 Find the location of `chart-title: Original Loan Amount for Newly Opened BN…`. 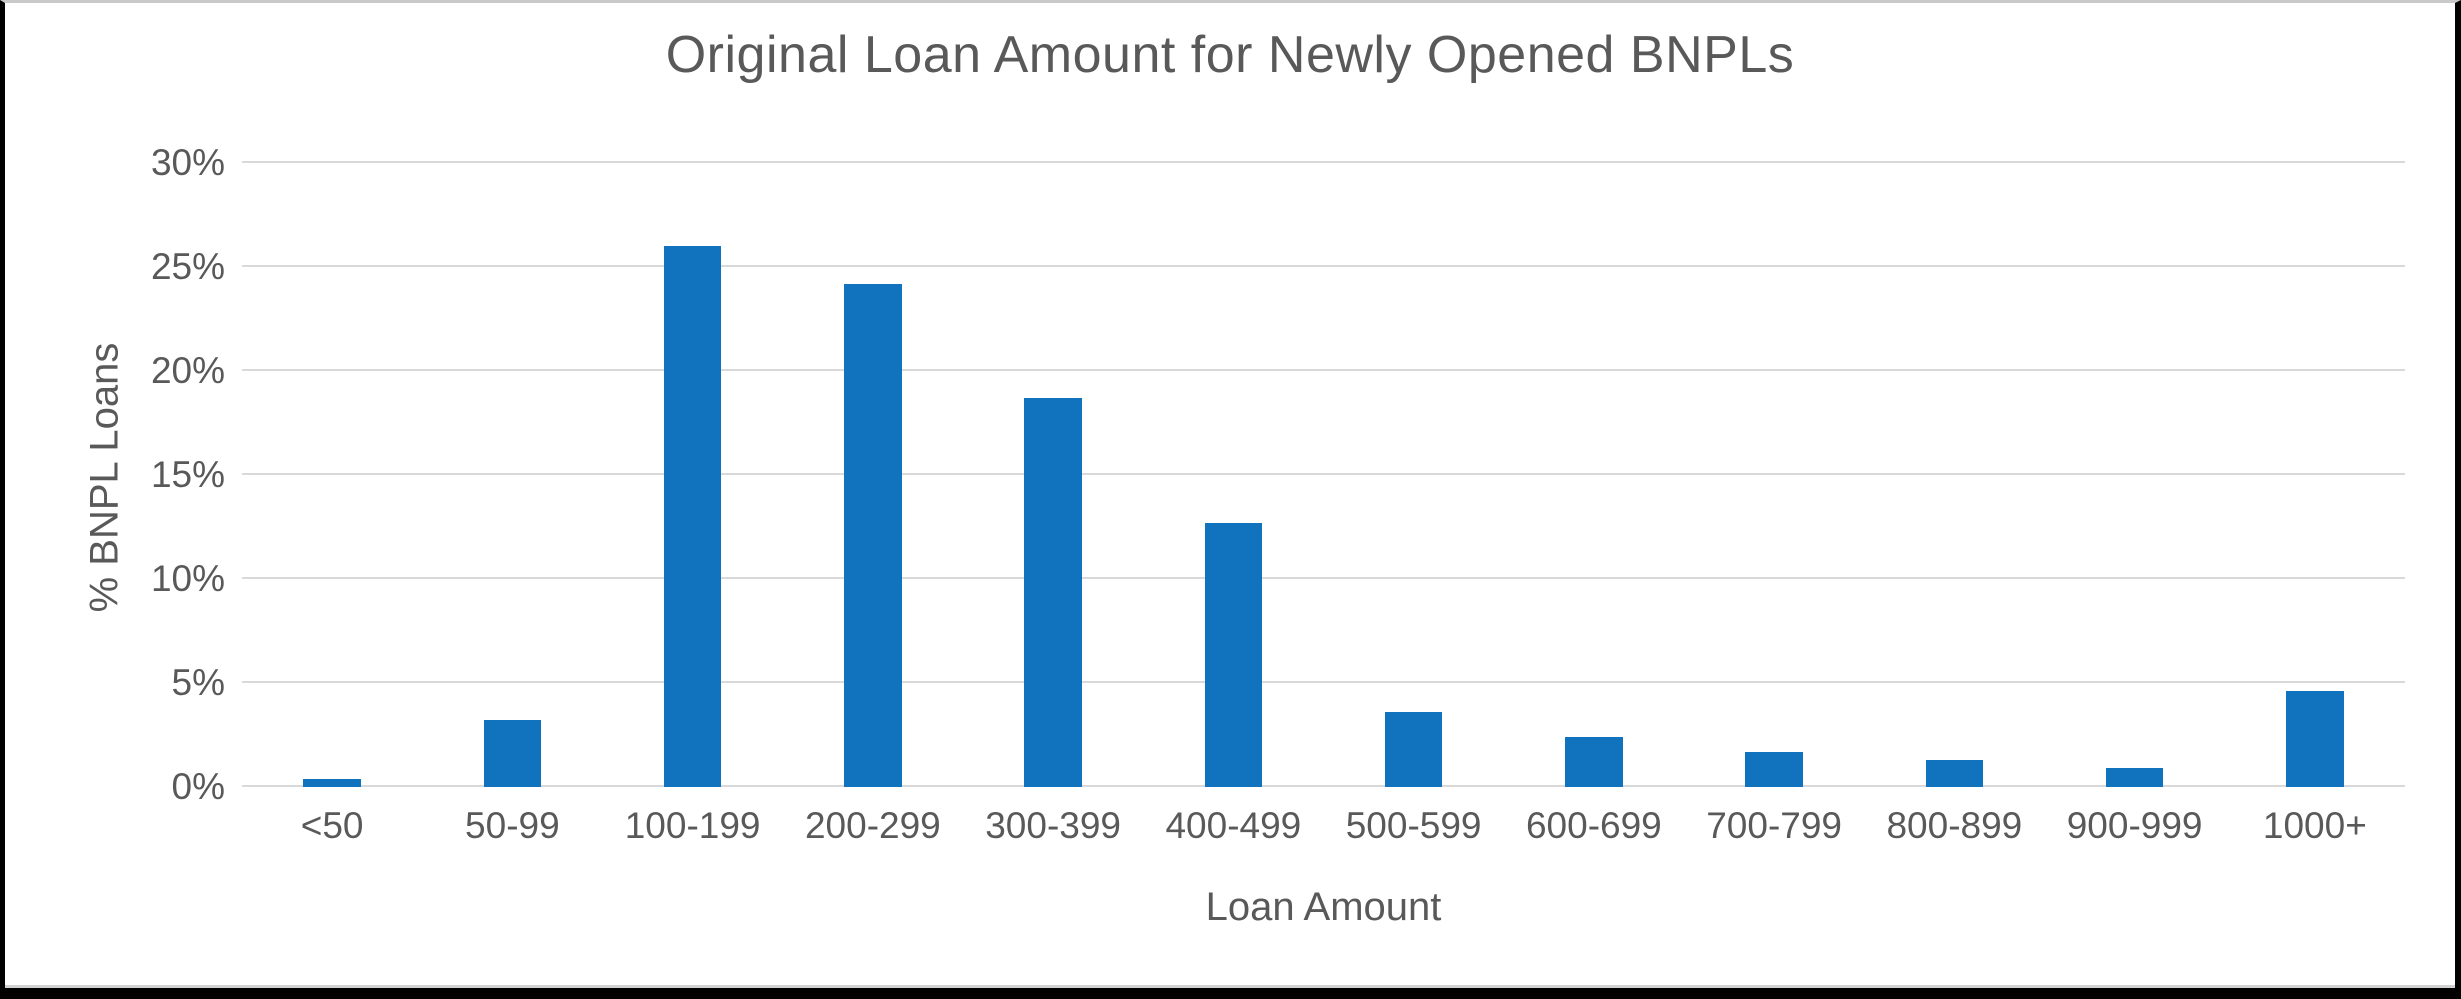

chart-title: Original Loan Amount for Newly Opened BN… is located at coordinates (1230, 55).